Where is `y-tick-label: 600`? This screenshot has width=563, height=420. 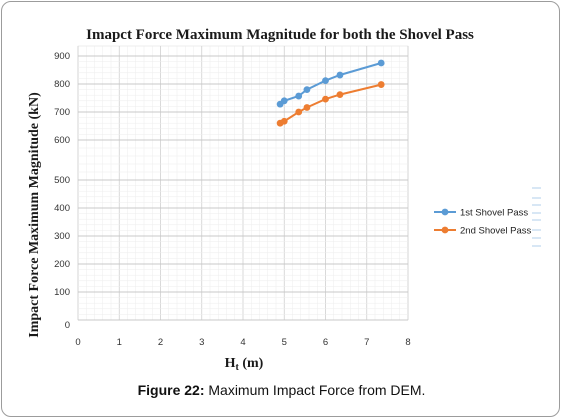
y-tick-label: 600 is located at coordinates (62, 140).